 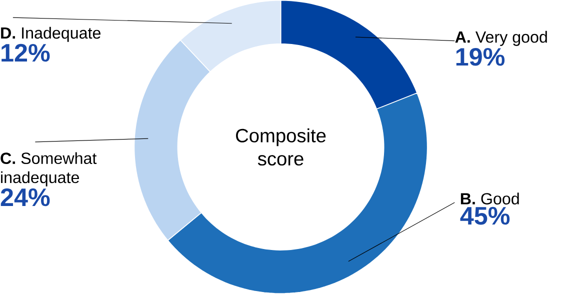 I want to click on data-label: 45%, so click(x=485, y=215).